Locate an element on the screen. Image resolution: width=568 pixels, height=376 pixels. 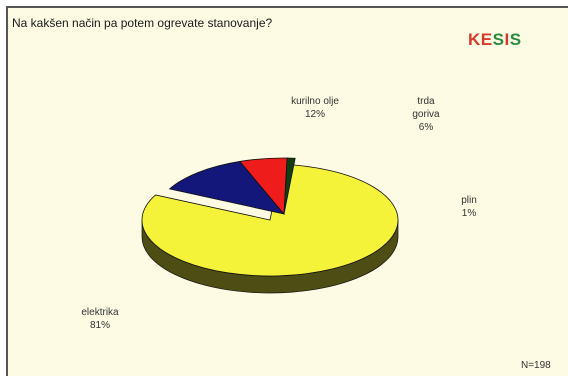
sample-size: N=198 is located at coordinates (536, 365).